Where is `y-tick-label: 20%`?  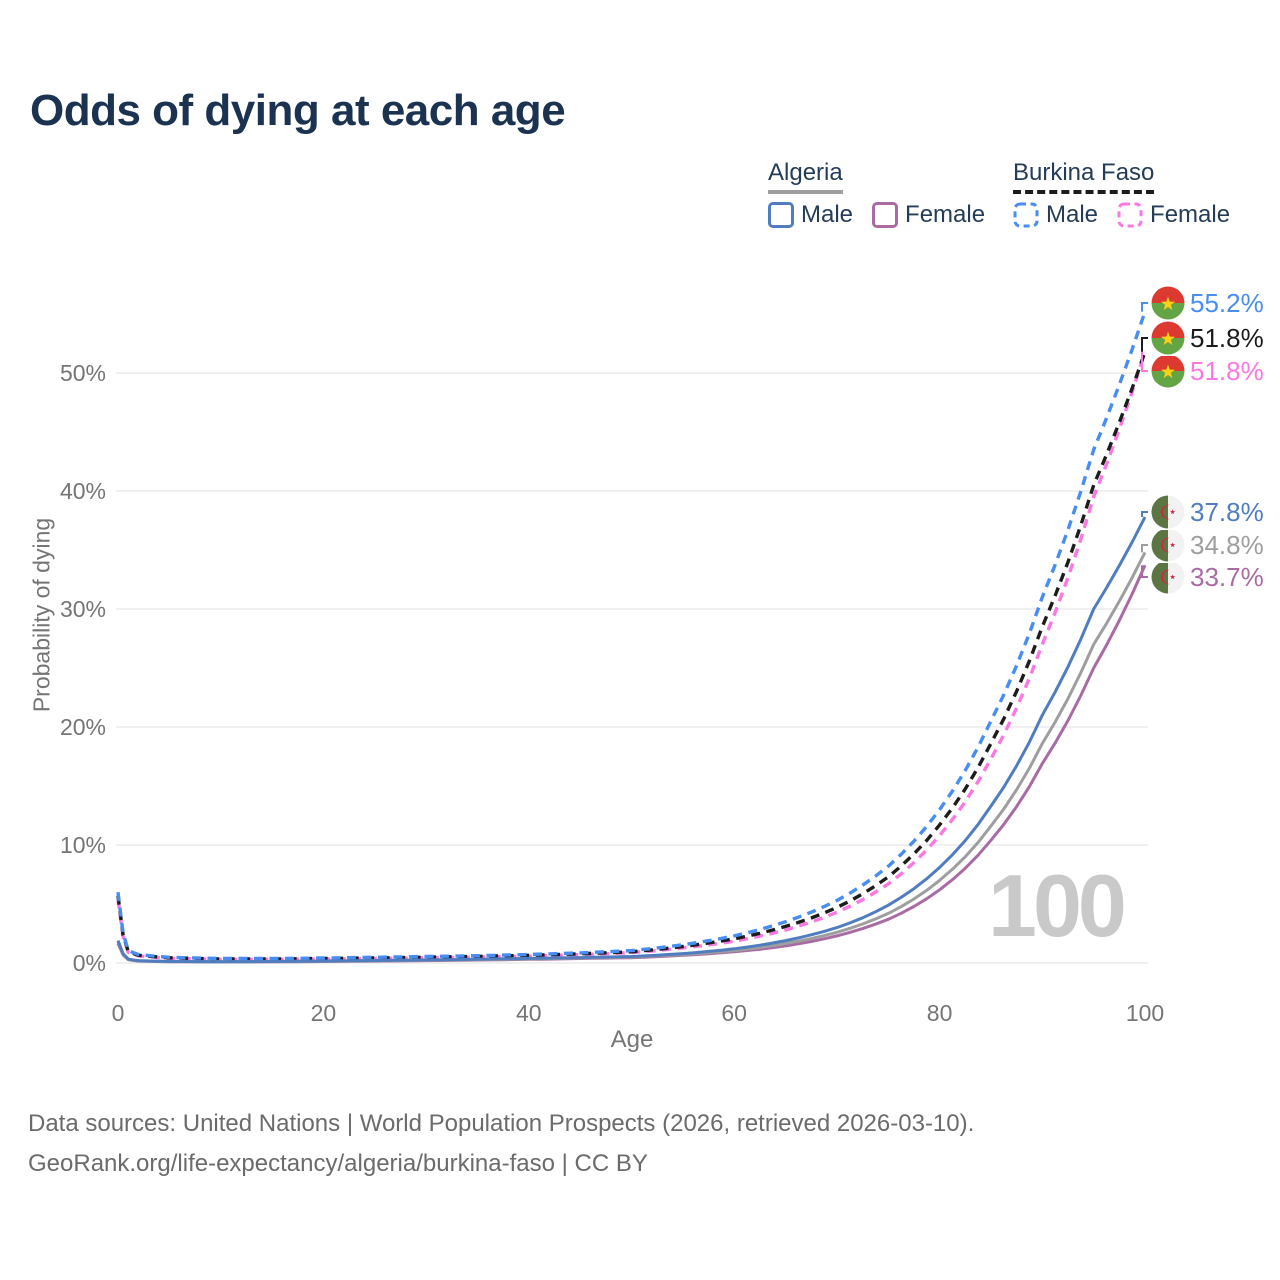 y-tick-label: 20% is located at coordinates (83, 727).